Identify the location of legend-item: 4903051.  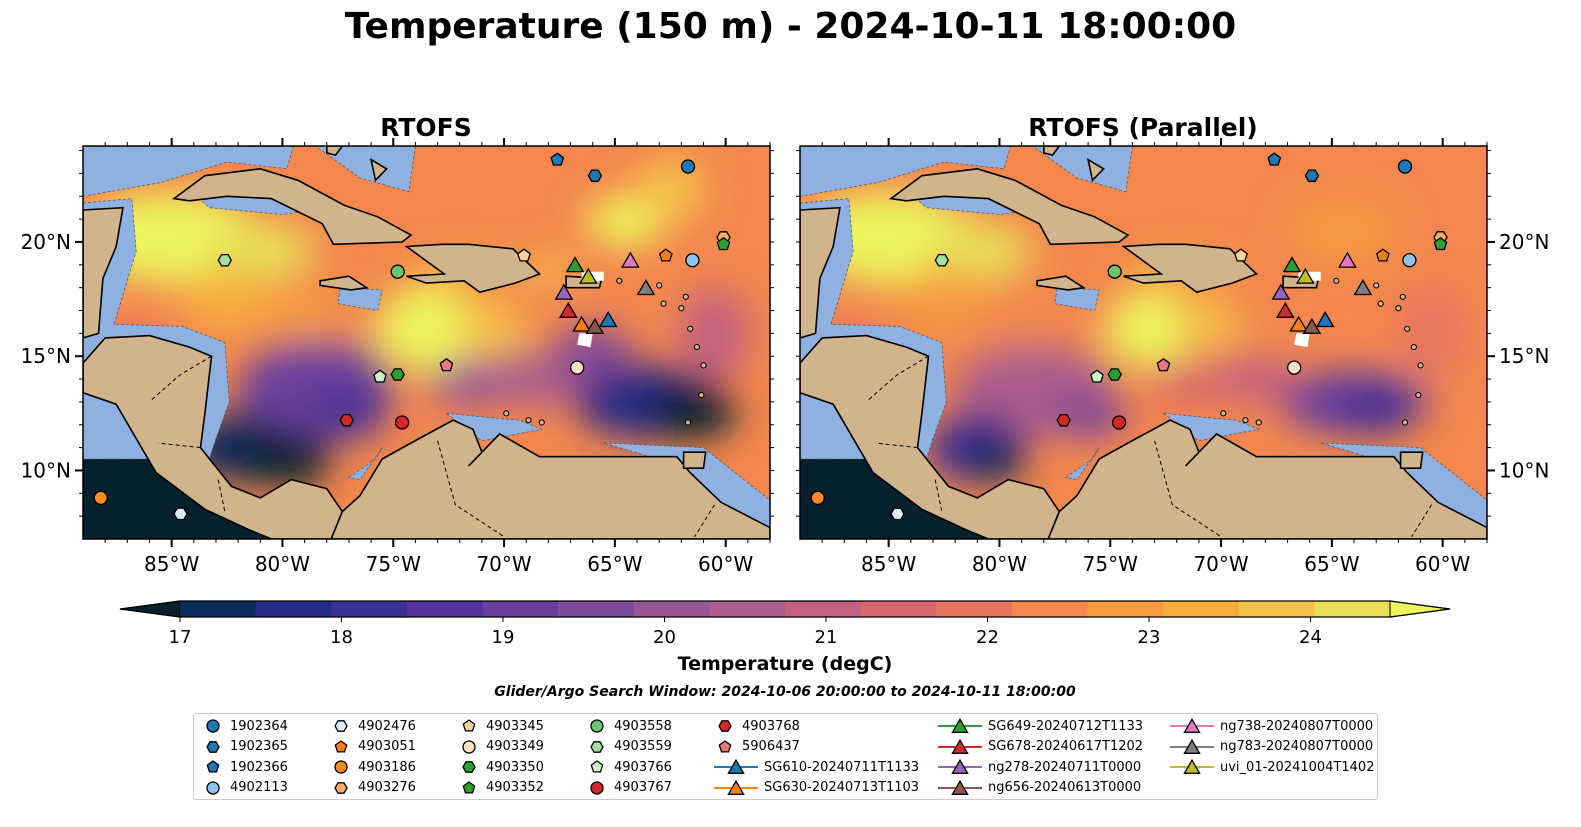
(373, 748).